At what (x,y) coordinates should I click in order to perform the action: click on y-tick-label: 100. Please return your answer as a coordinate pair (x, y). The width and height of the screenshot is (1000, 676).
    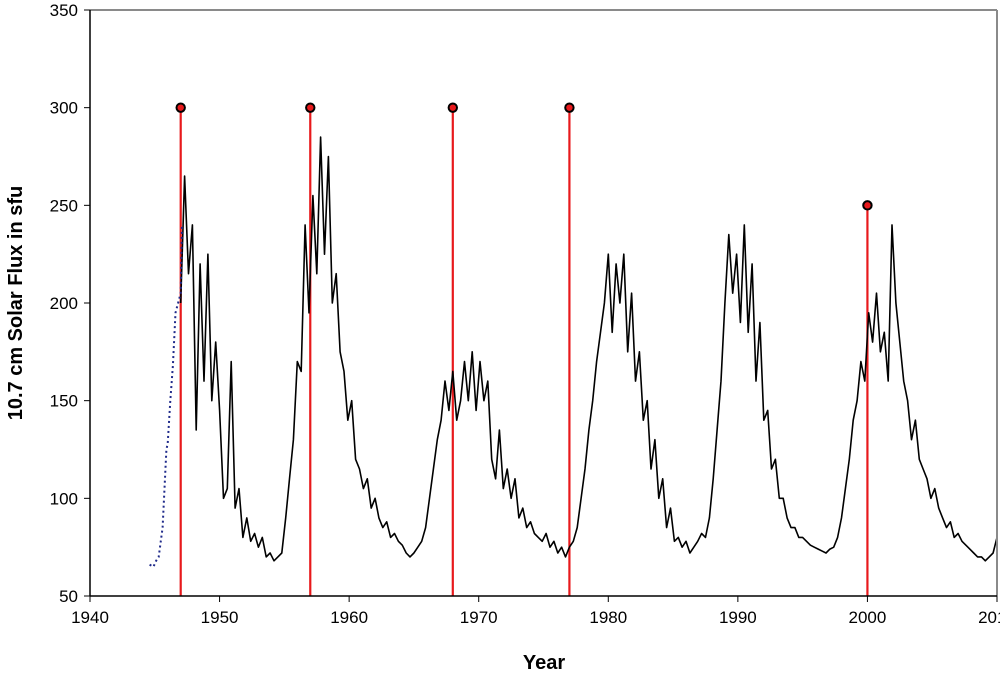
    Looking at the image, I should click on (64, 498).